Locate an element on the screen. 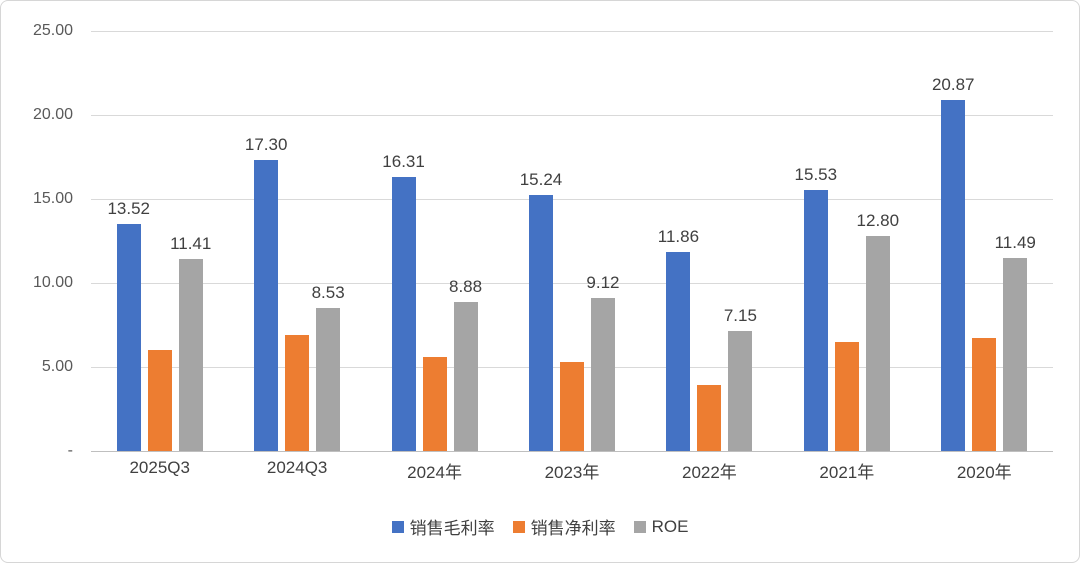 This screenshot has width=1080, height=563. bar-group: 13.52 11.41 is located at coordinates (159, 241).